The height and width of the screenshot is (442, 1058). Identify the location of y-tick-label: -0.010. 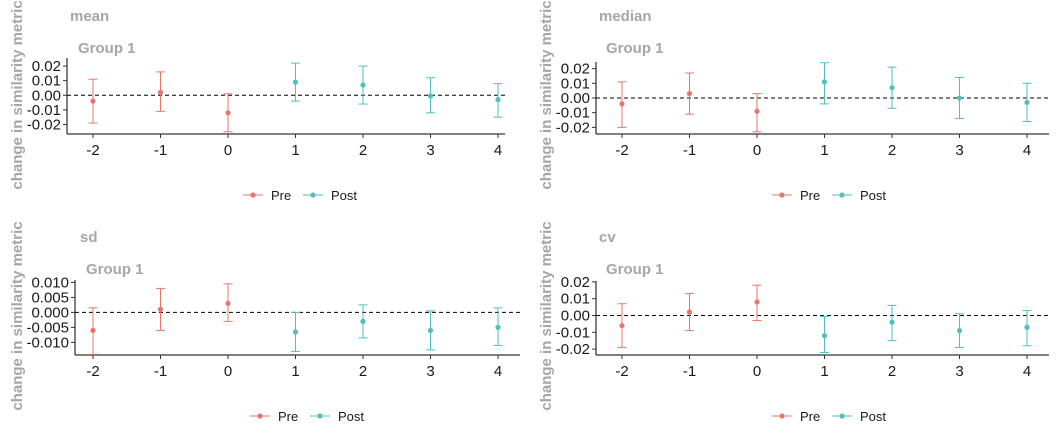
(47, 342).